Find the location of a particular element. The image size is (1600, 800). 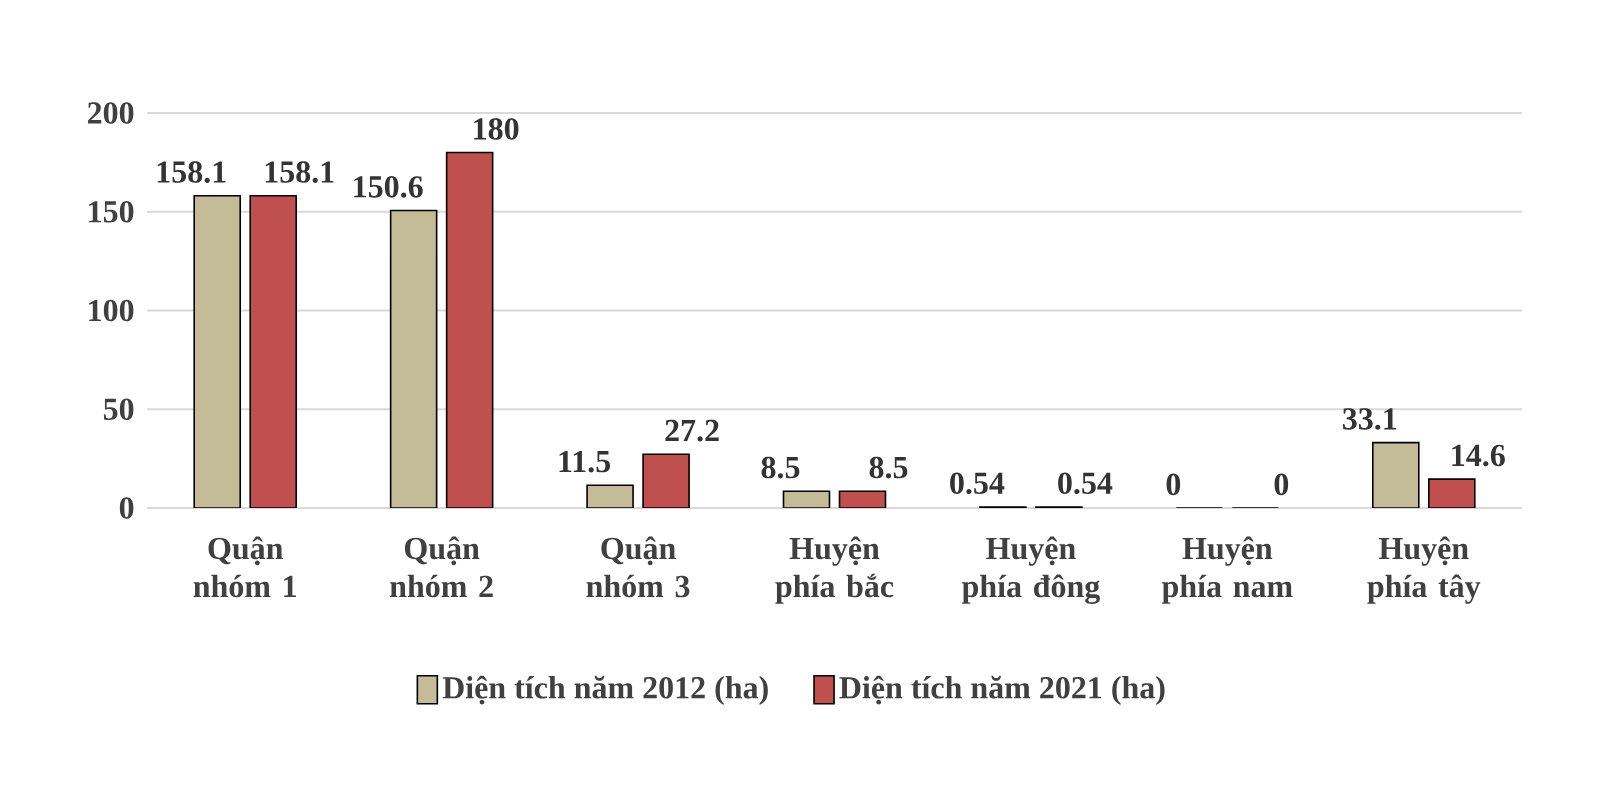

data-label: 14.6 is located at coordinates (1478, 455).